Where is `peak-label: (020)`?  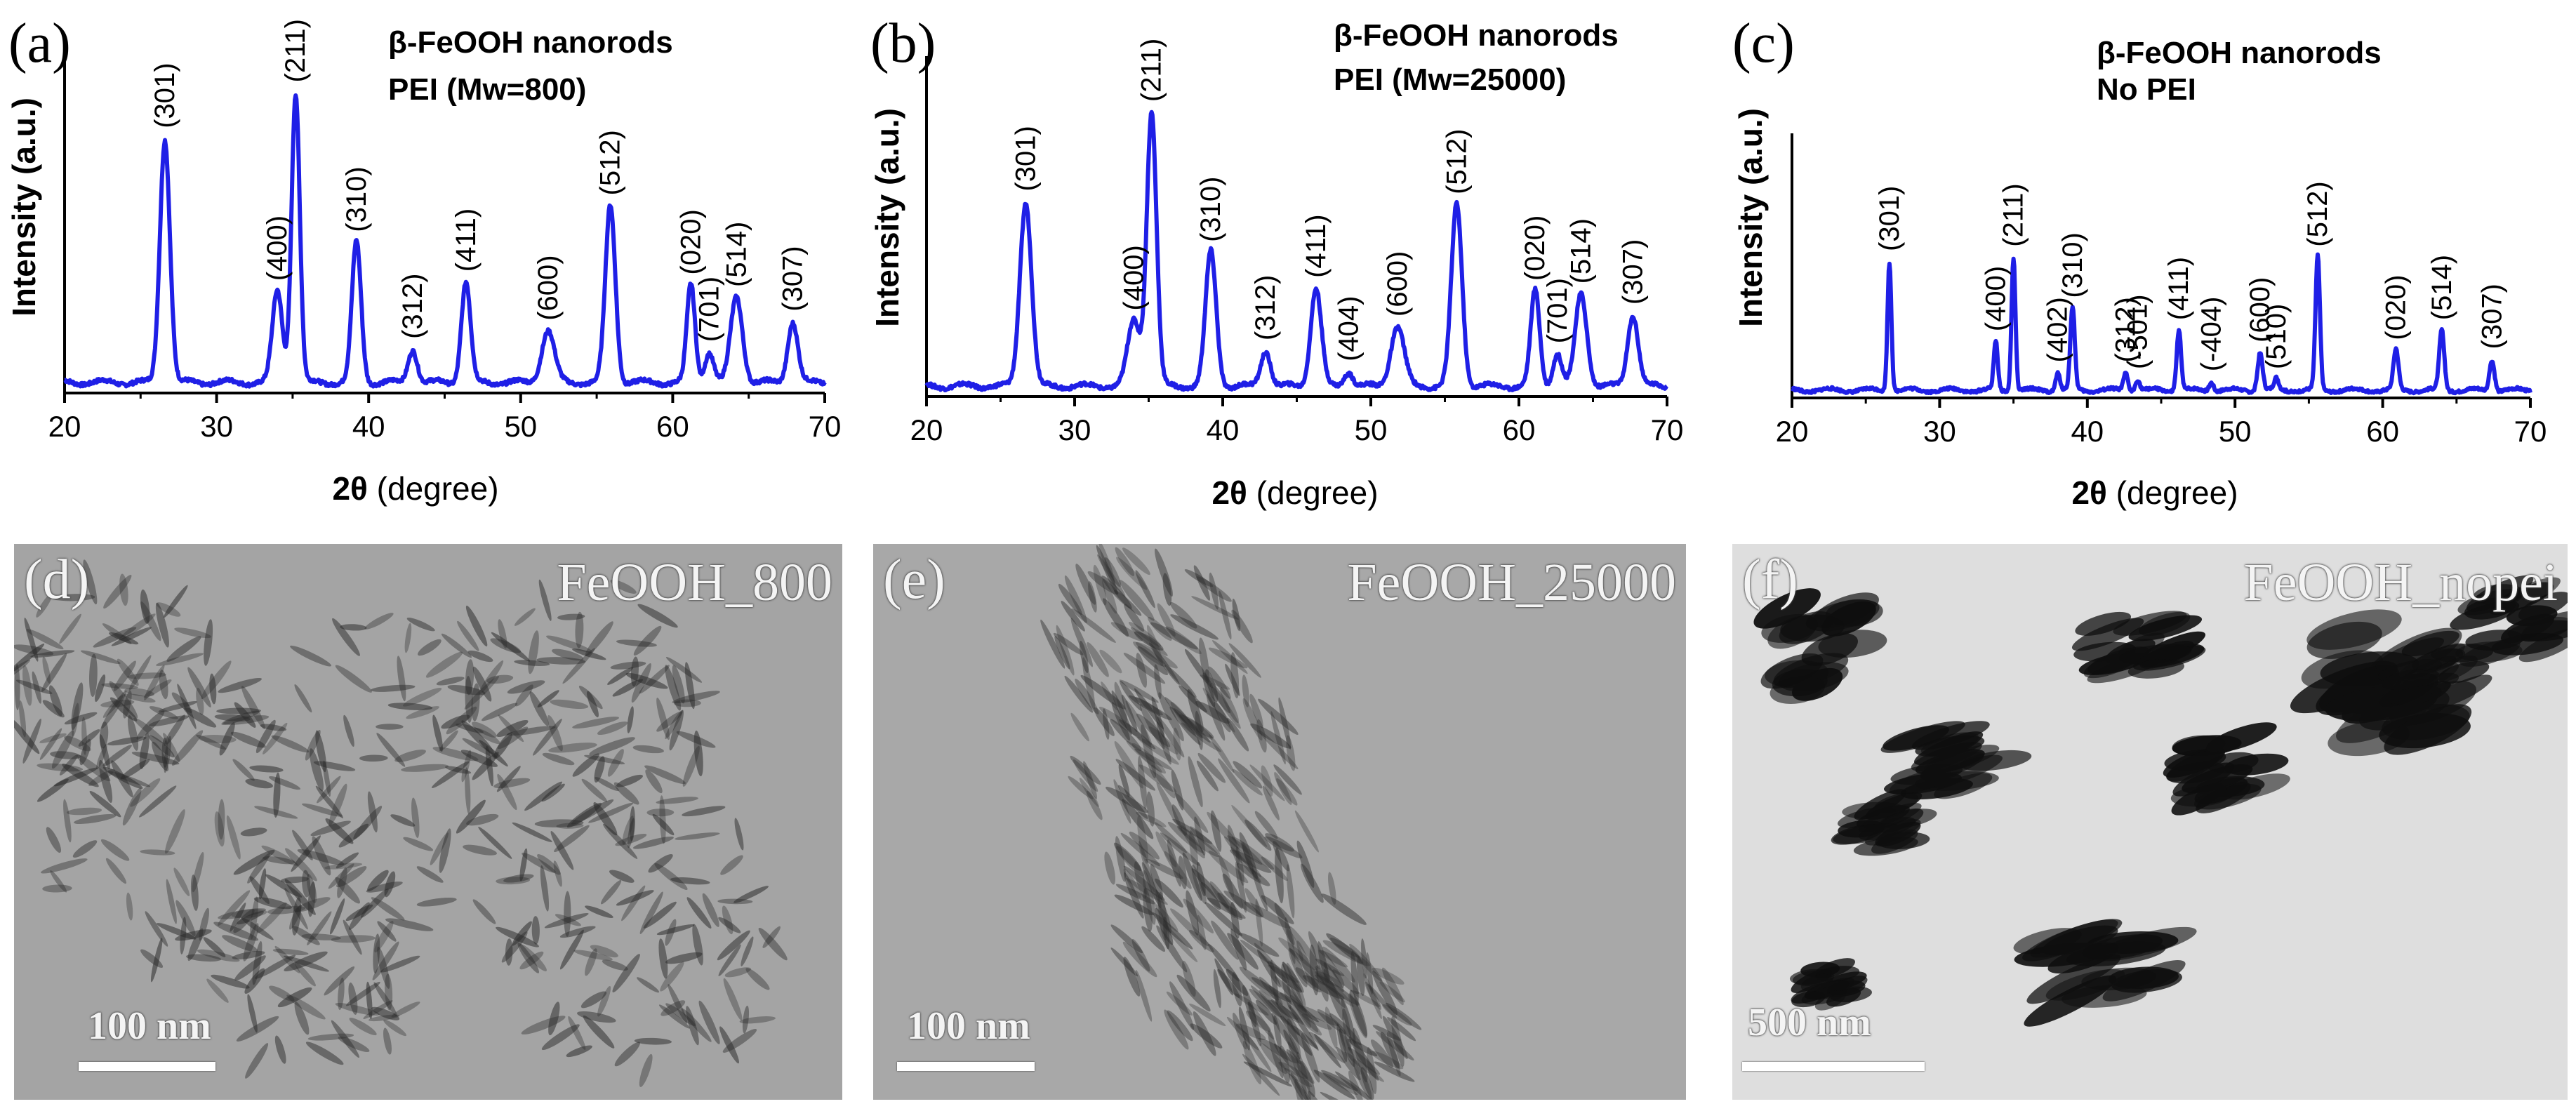
peak-label: (020) is located at coordinates (2397, 307).